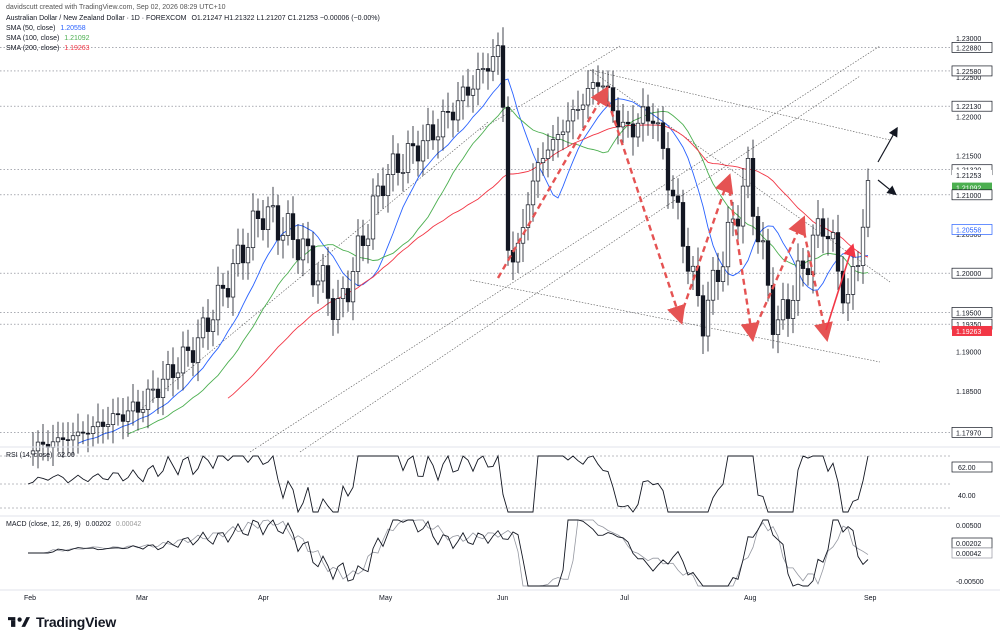  Describe the element at coordinates (968, 313) in the screenshot. I see `price-badge-label: 1.19500` at that location.